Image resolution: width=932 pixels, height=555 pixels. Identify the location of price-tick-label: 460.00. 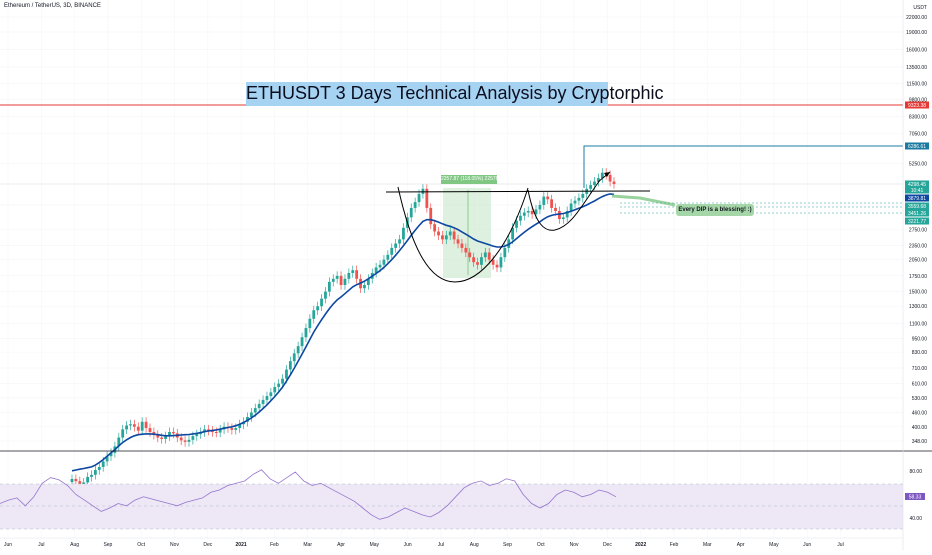
(920, 413).